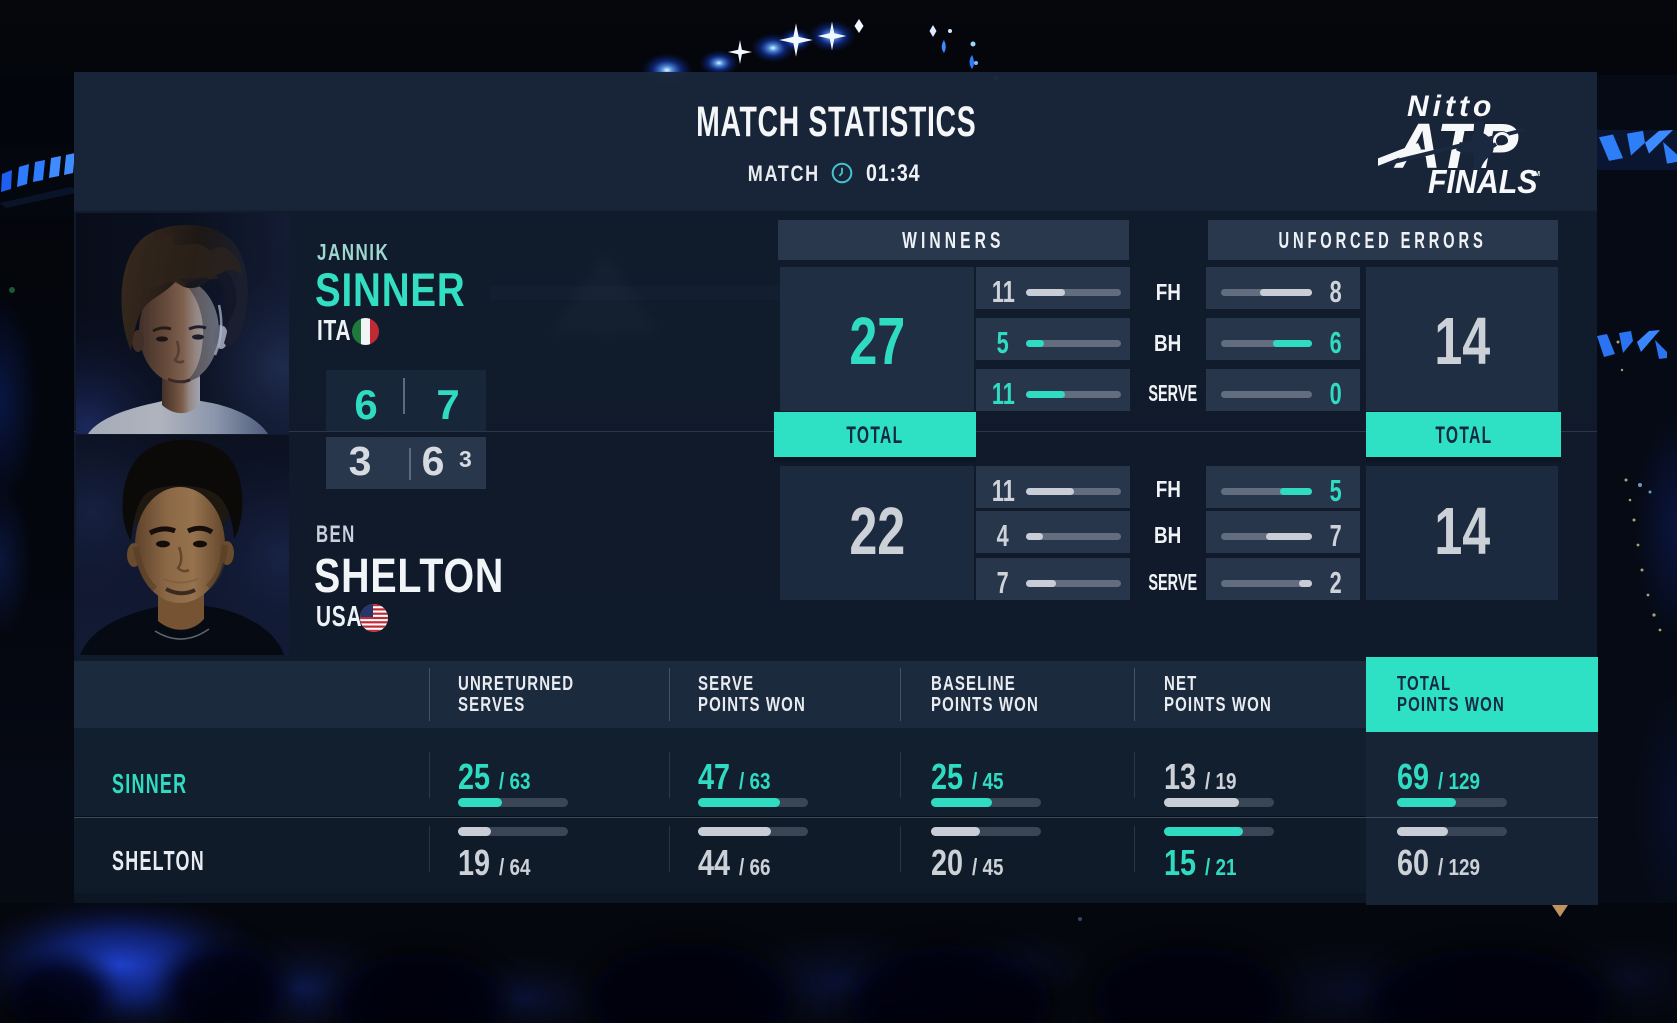 The height and width of the screenshot is (1023, 1677). I want to click on svg-text: FINALS, so click(1483, 181).